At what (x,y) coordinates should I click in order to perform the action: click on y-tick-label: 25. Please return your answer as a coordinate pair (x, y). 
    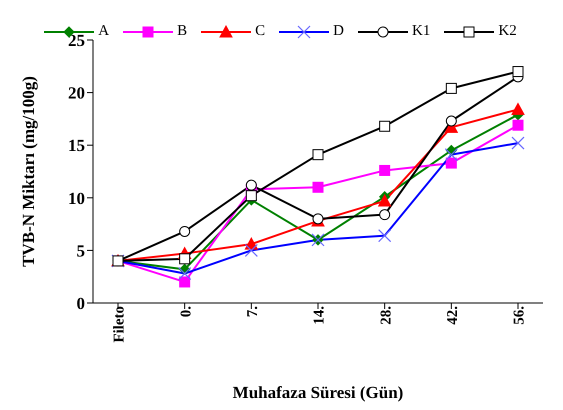
    Looking at the image, I should click on (76, 40).